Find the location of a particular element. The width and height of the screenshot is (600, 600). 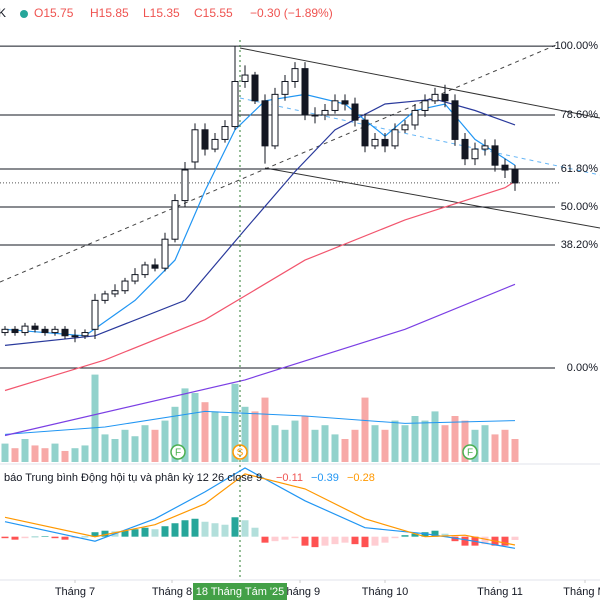

fib-label: 100.00% is located at coordinates (577, 46).